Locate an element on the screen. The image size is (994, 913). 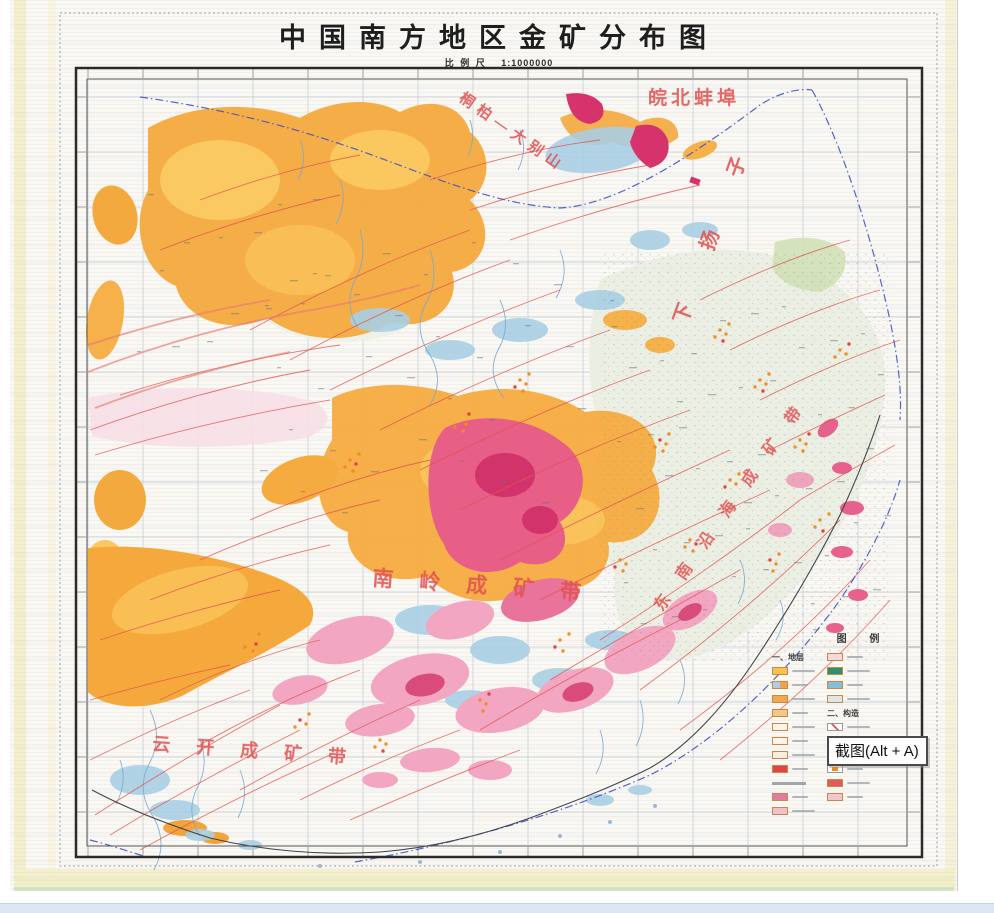
legend-section-label: 二、构造 is located at coordinates (843, 713).